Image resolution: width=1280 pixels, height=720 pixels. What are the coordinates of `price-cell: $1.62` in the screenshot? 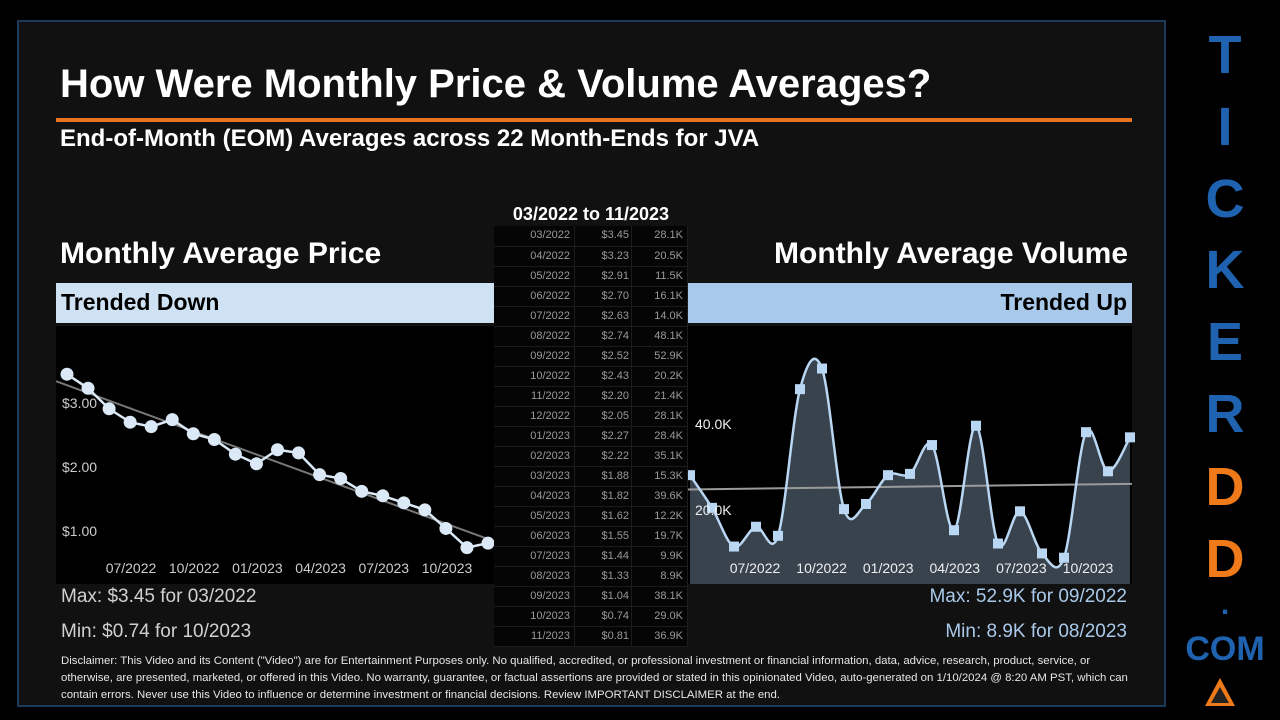 It's located at (603, 516).